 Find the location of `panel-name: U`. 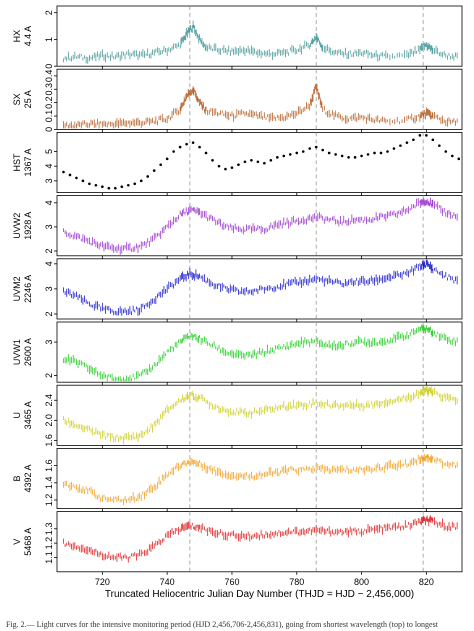

panel-name: U is located at coordinates (17, 415).